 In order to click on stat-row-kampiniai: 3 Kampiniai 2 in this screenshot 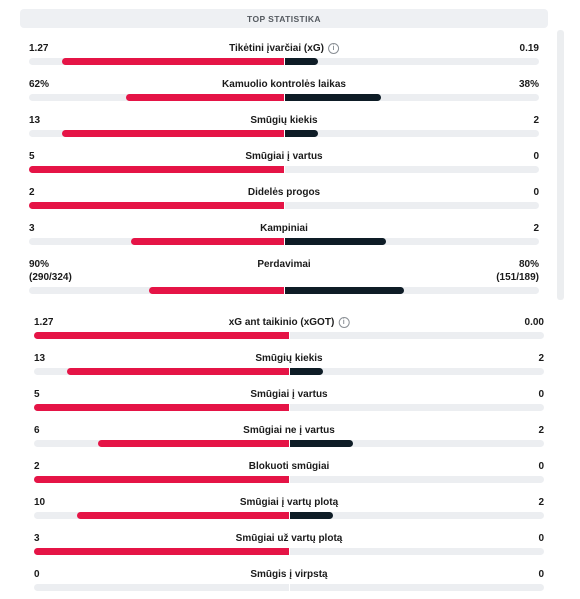, I will do `click(284, 238)`.